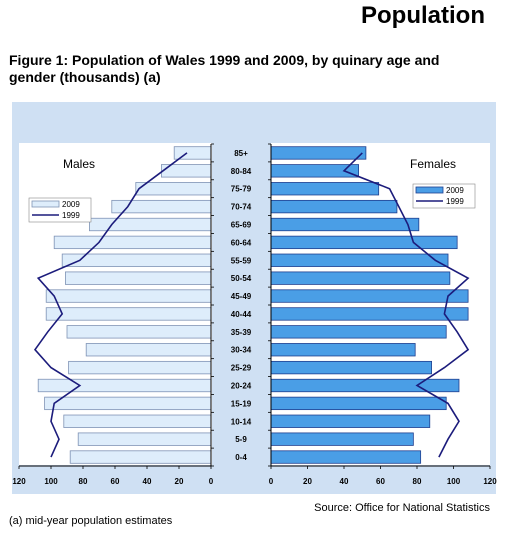 The width and height of the screenshot is (517, 535). Describe the element at coordinates (241, 439) in the screenshot. I see `age-label-5-9: 5-9` at that location.